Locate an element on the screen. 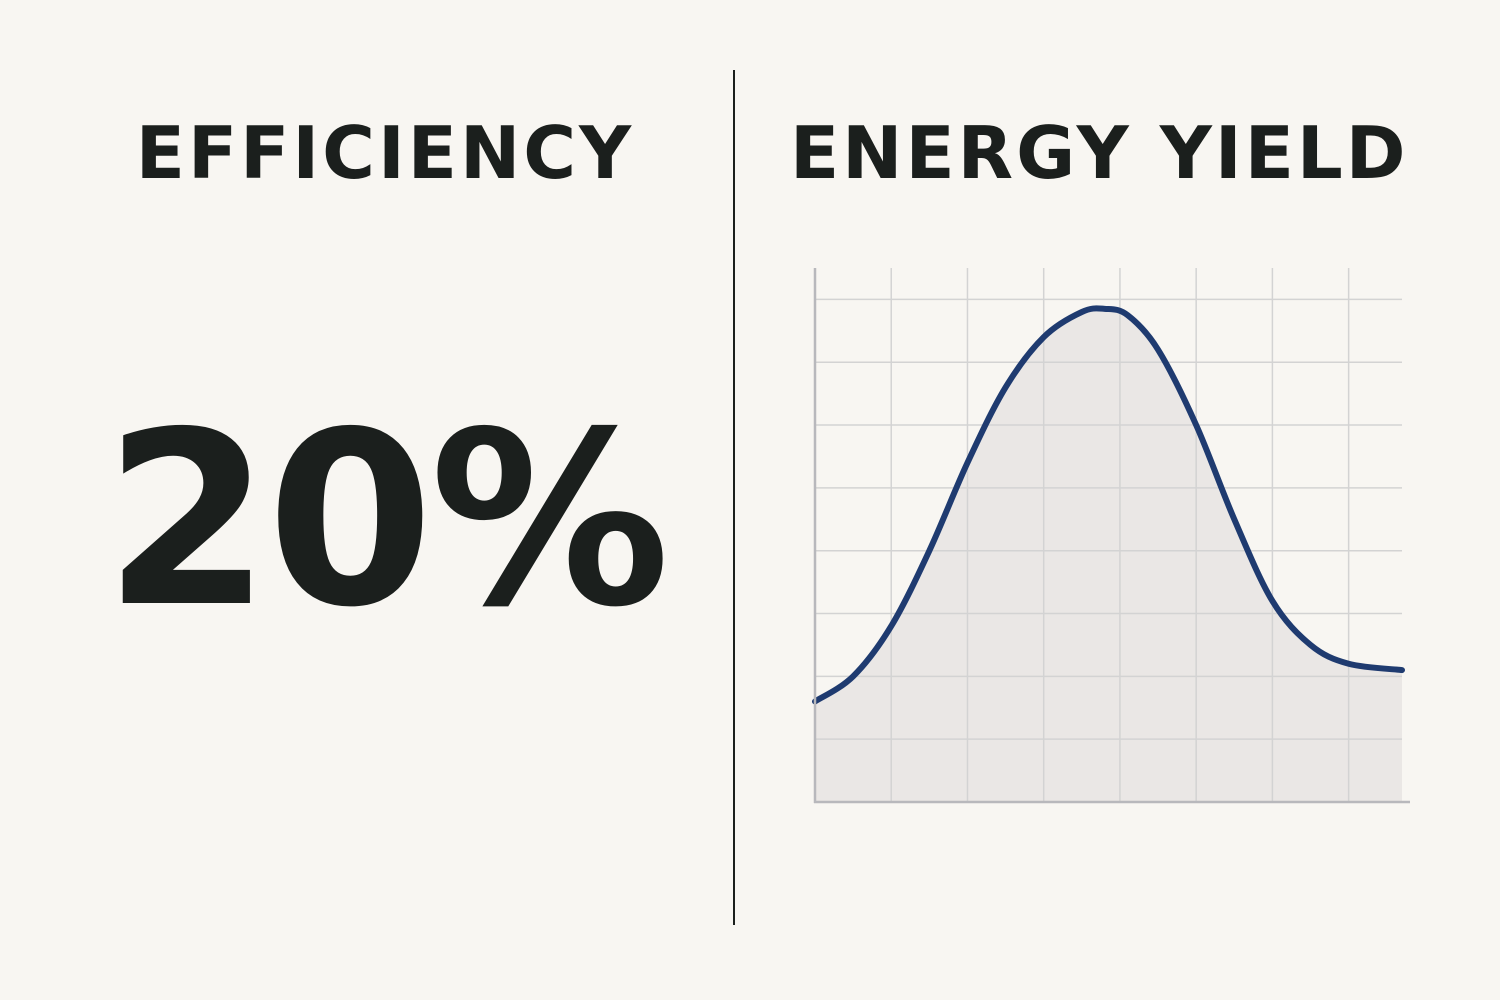 The image size is (1500, 1000). panel-divider is located at coordinates (734, 497).